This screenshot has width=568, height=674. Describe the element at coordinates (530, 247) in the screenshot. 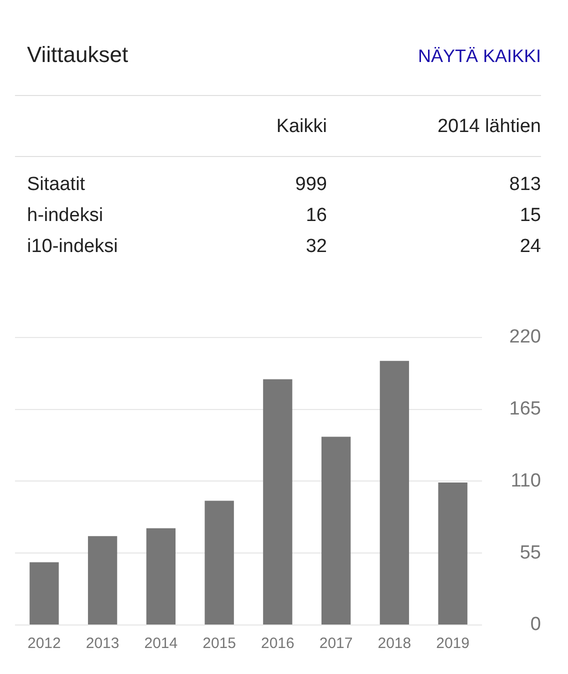

I see `text: 24` at that location.